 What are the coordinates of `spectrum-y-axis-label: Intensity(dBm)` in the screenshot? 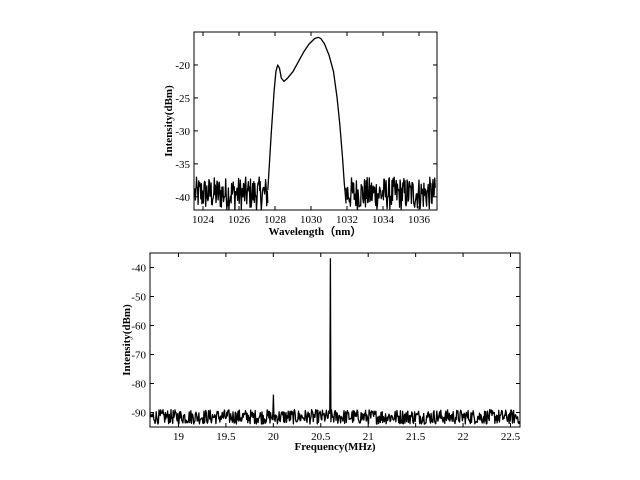 It's located at (169, 121).